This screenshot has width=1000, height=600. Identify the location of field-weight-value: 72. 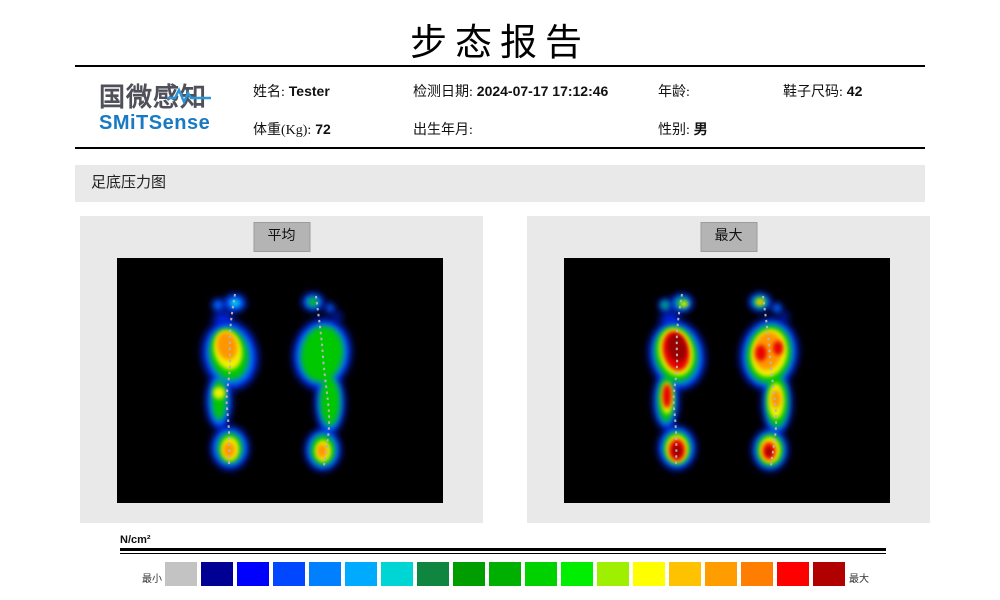
(323, 129).